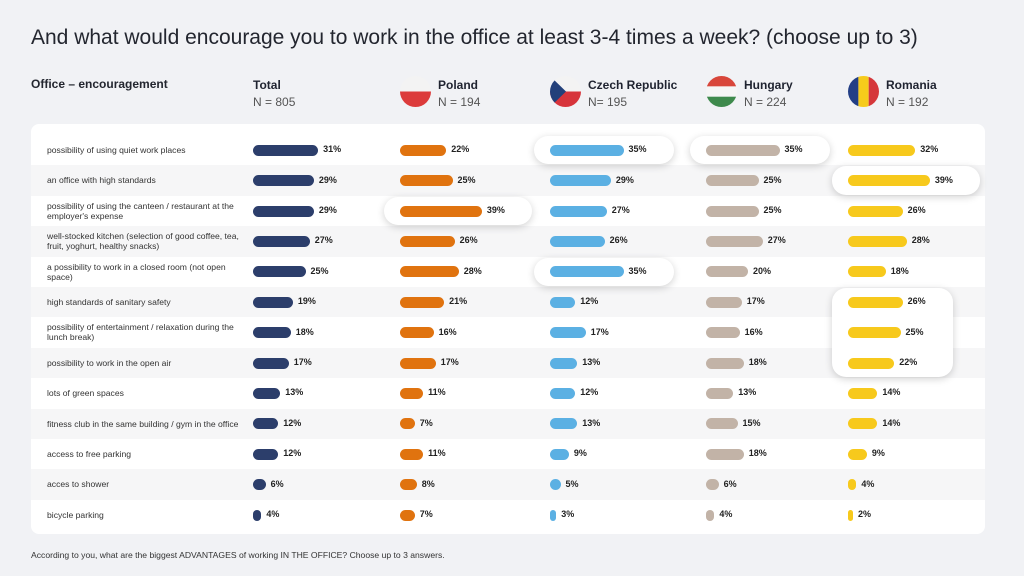 This screenshot has height=576, width=1024. I want to click on row-label: acces to shower, so click(78, 484).